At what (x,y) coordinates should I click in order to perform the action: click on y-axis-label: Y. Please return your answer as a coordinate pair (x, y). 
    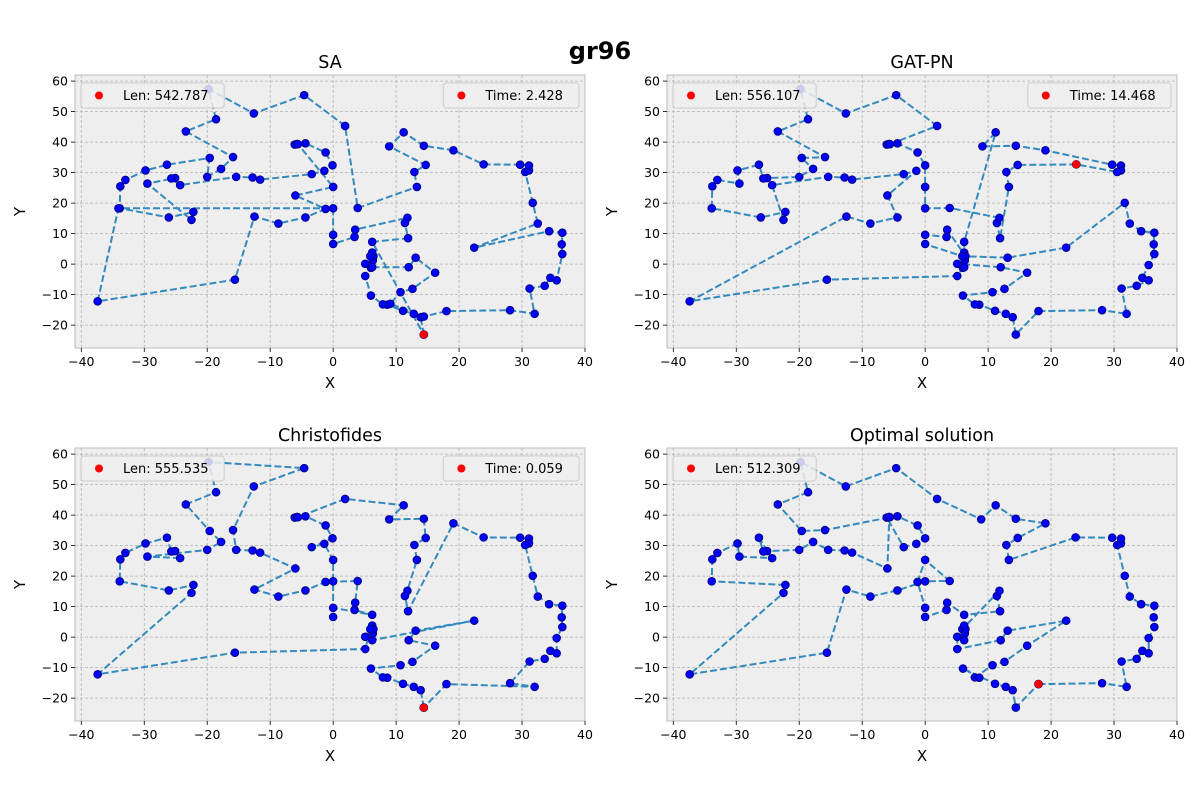
    Looking at the image, I should click on (20, 211).